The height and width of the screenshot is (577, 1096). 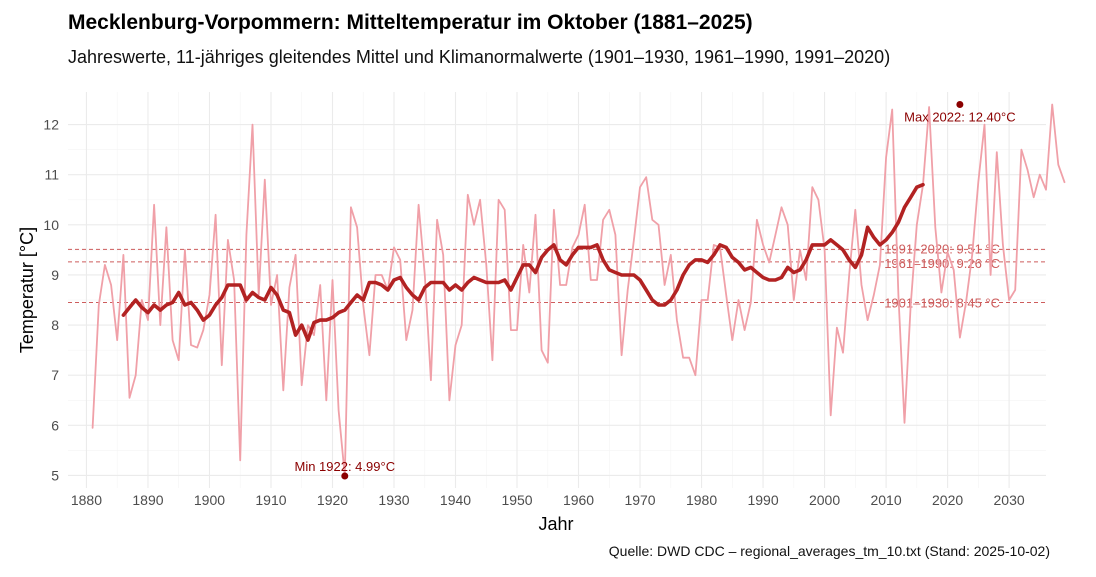 I want to click on y-tick-label: 6, so click(x=55, y=425).